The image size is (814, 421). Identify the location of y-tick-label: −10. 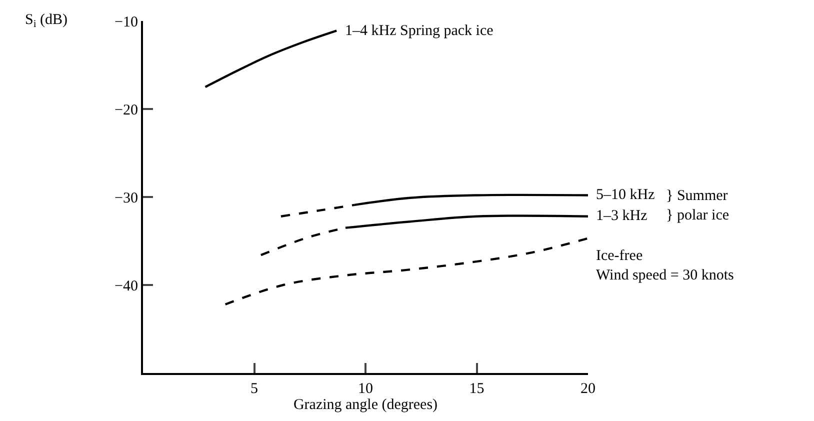
(126, 22).